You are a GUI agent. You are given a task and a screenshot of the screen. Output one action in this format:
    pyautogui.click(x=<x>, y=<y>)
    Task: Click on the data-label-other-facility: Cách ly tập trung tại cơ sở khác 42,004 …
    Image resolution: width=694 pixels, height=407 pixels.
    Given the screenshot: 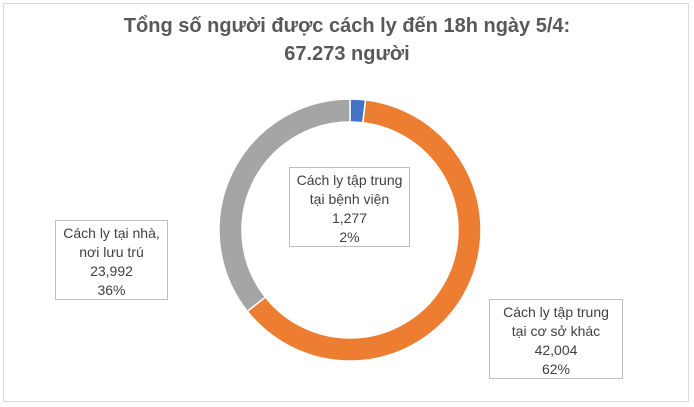 What is the action you would take?
    pyautogui.click(x=556, y=339)
    